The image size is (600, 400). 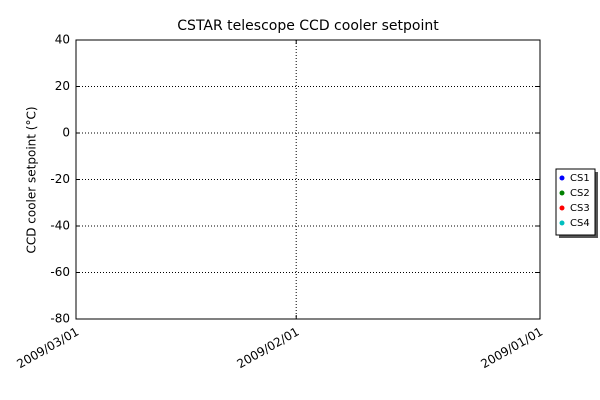 I want to click on chart-title: CSTAR telescope CCD cooler setpoint, so click(x=308, y=26).